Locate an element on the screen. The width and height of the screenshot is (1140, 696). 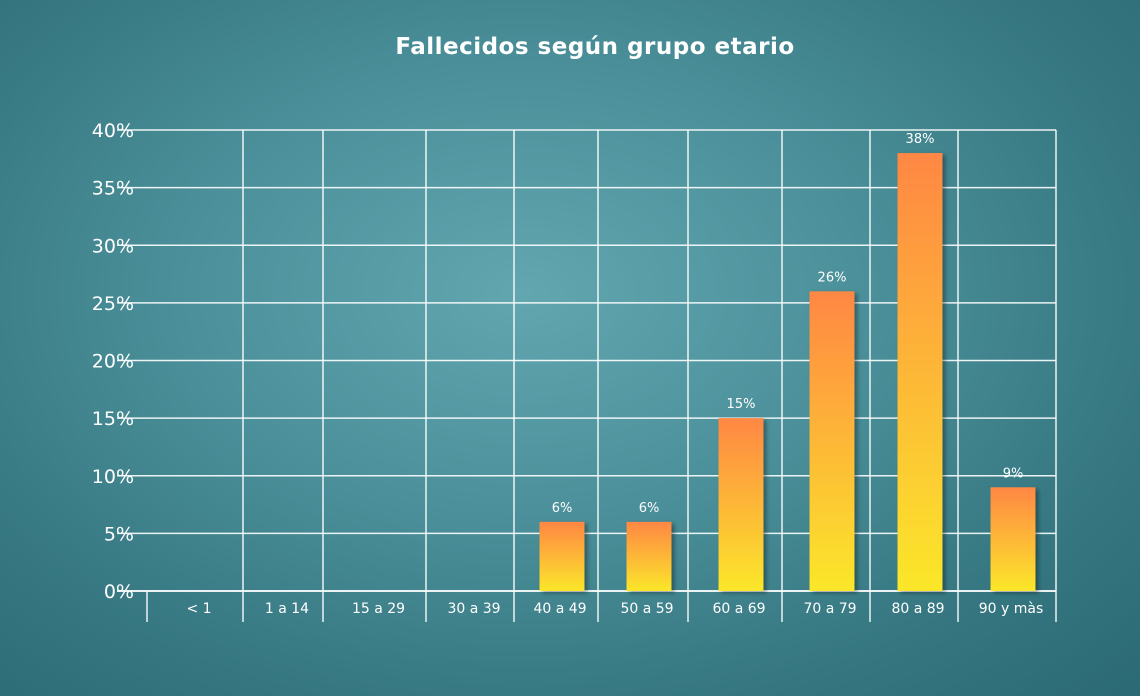
y-tick-label: 30% is located at coordinates (113, 246).